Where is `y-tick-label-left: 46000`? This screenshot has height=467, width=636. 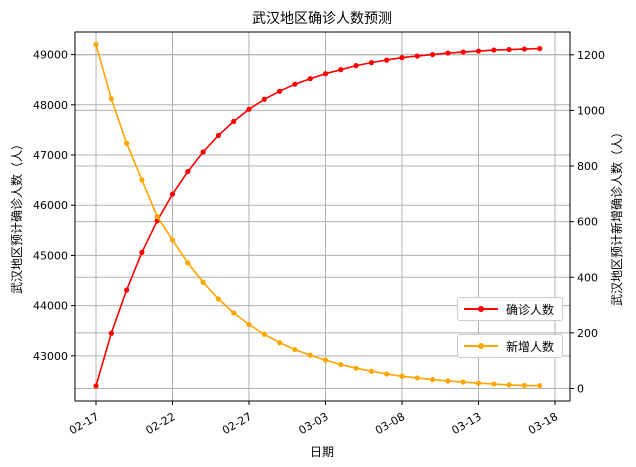
y-tick-label-left: 46000 is located at coordinates (50, 205).